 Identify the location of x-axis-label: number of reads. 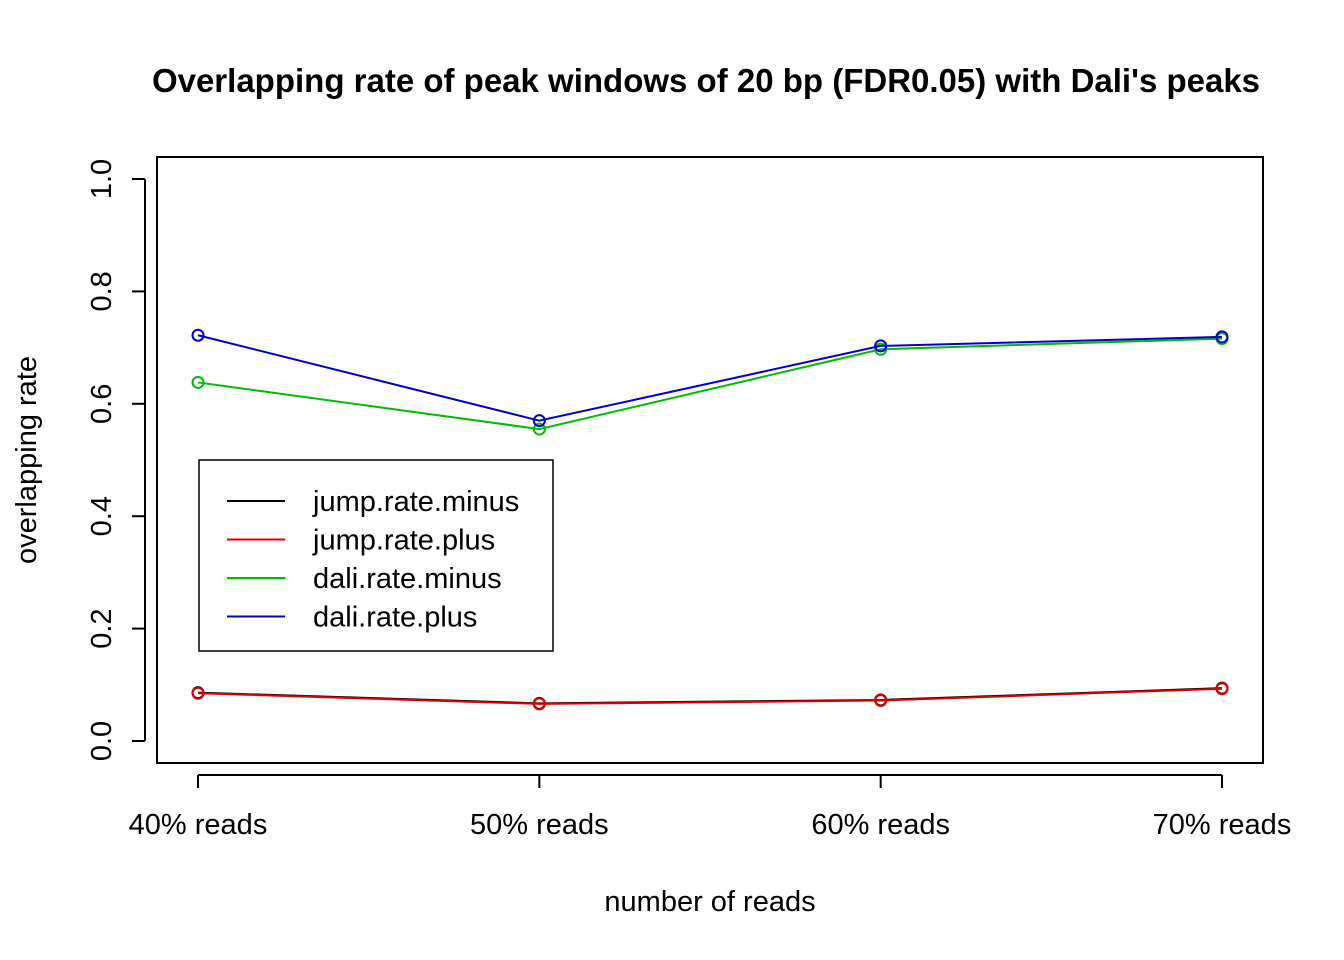
(709, 902).